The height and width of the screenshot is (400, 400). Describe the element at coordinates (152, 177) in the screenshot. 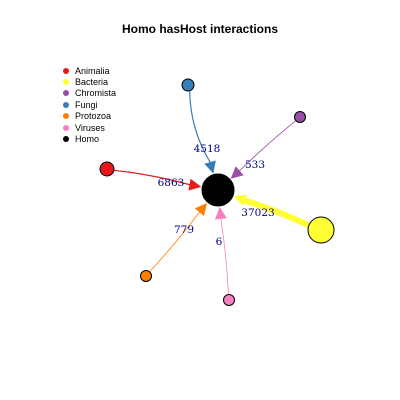

I see `edge-animalia-to-homo` at that location.